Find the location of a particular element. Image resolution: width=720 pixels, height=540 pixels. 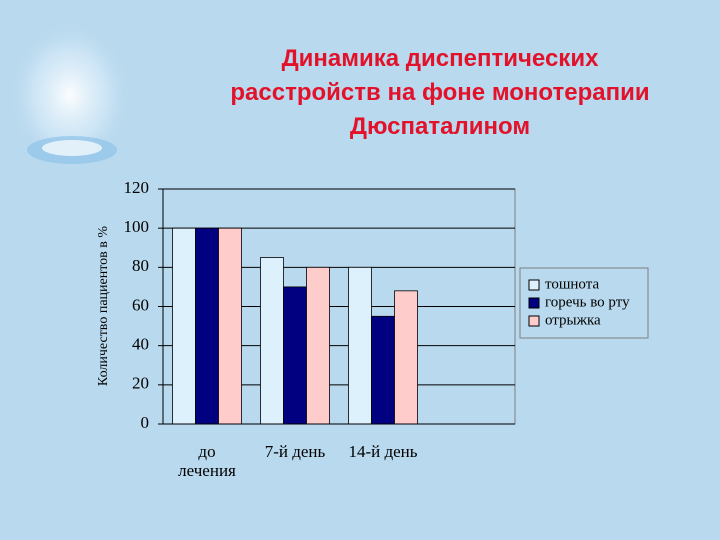

y-tick-label: 20 is located at coordinates (140, 383).